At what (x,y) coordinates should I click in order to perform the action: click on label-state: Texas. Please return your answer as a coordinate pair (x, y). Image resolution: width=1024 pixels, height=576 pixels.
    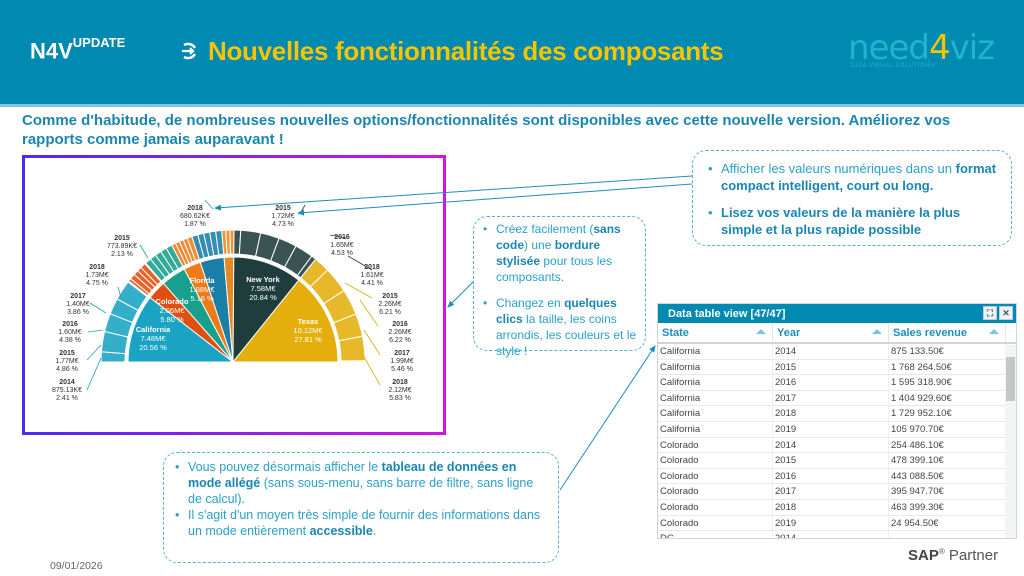
    Looking at the image, I should click on (308, 321).